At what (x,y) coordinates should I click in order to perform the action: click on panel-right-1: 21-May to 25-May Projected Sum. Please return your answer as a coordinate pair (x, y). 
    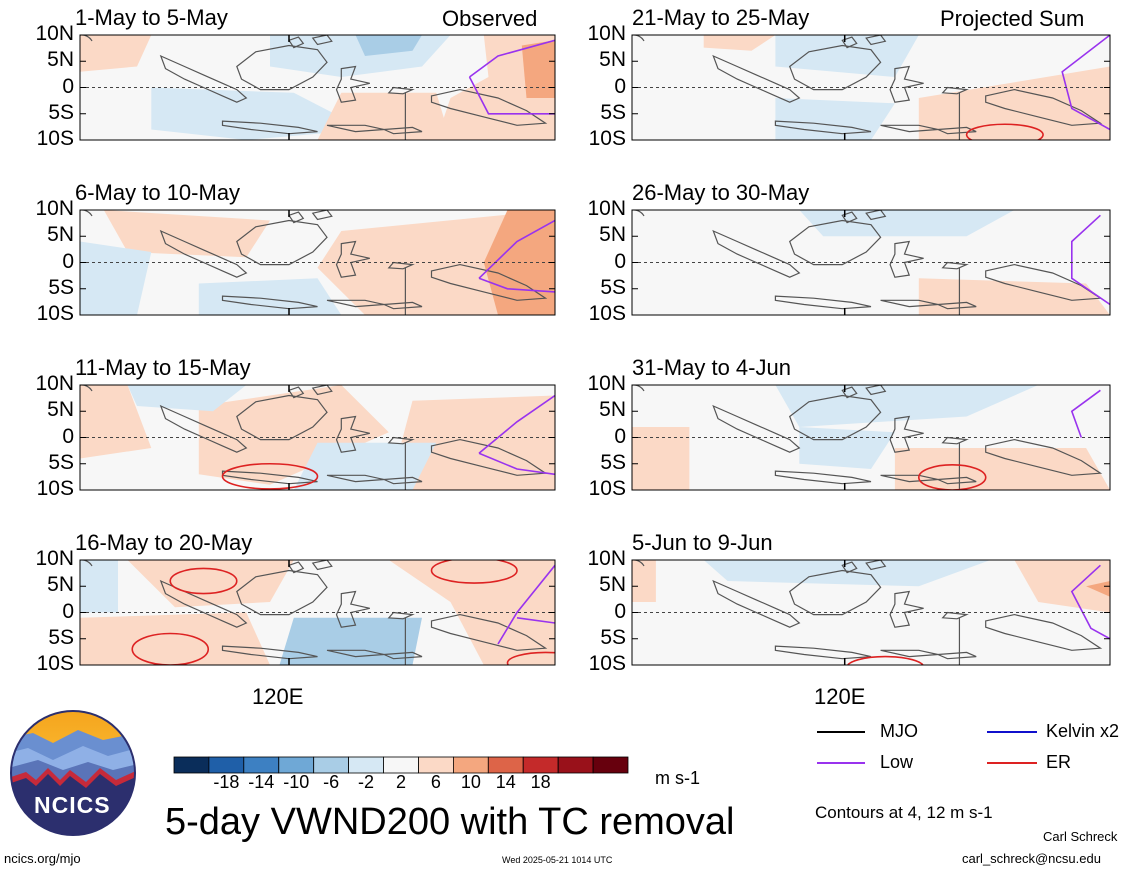
    Looking at the image, I should click on (847, 80).